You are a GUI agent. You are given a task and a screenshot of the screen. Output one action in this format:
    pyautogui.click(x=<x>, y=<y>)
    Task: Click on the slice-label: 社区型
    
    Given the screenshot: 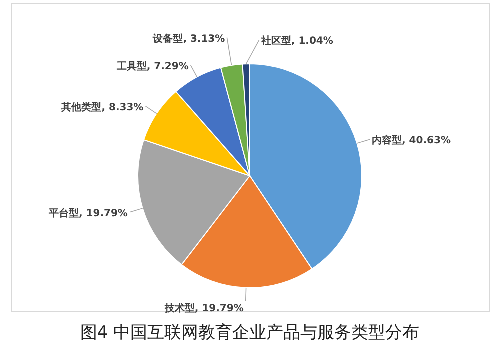 What is the action you would take?
    pyautogui.click(x=276, y=42)
    